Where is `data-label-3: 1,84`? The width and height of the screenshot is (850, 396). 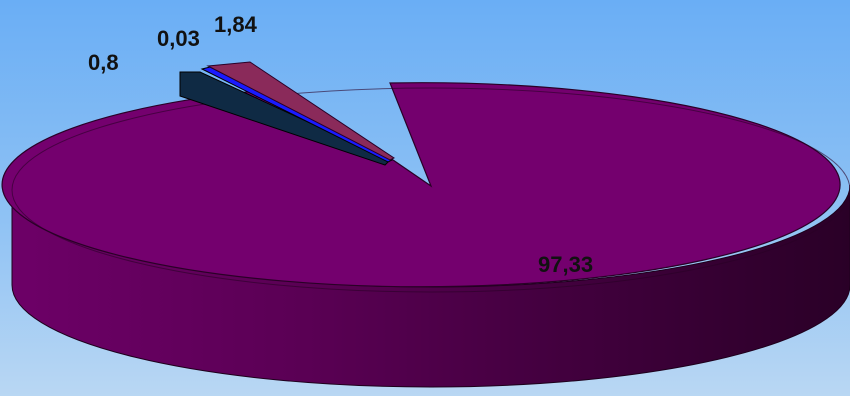 data-label-3: 1,84 is located at coordinates (236, 24).